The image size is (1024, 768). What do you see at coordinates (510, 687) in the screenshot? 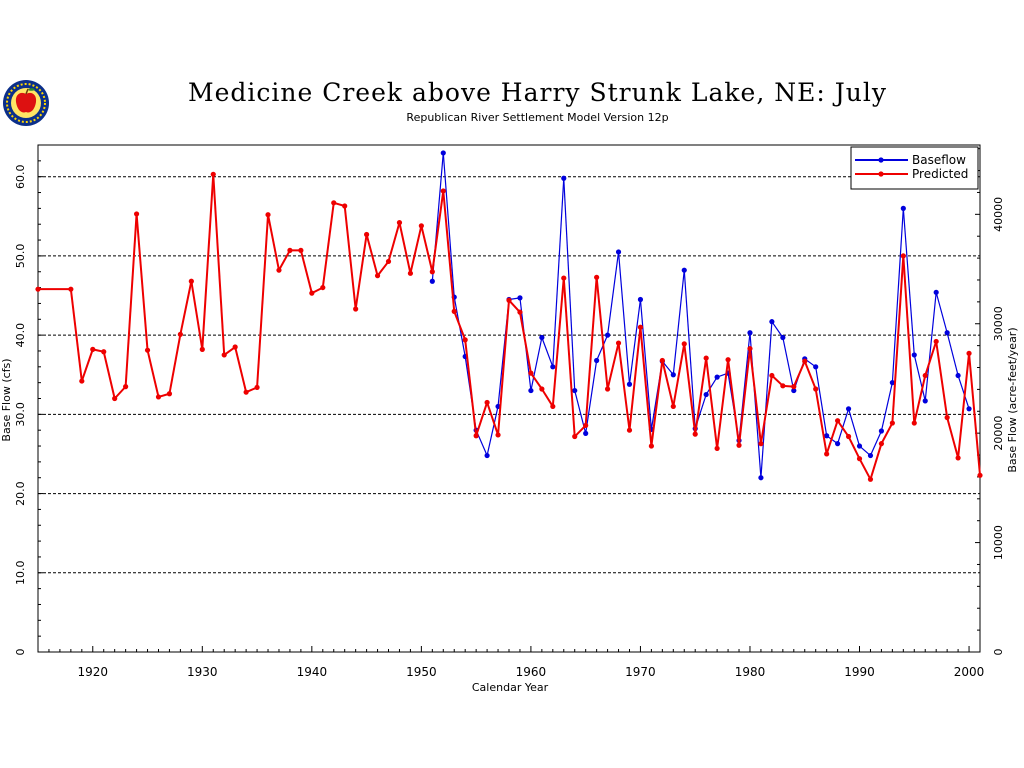
I see `x-axis-label: Calendar Year` at bounding box center [510, 687].